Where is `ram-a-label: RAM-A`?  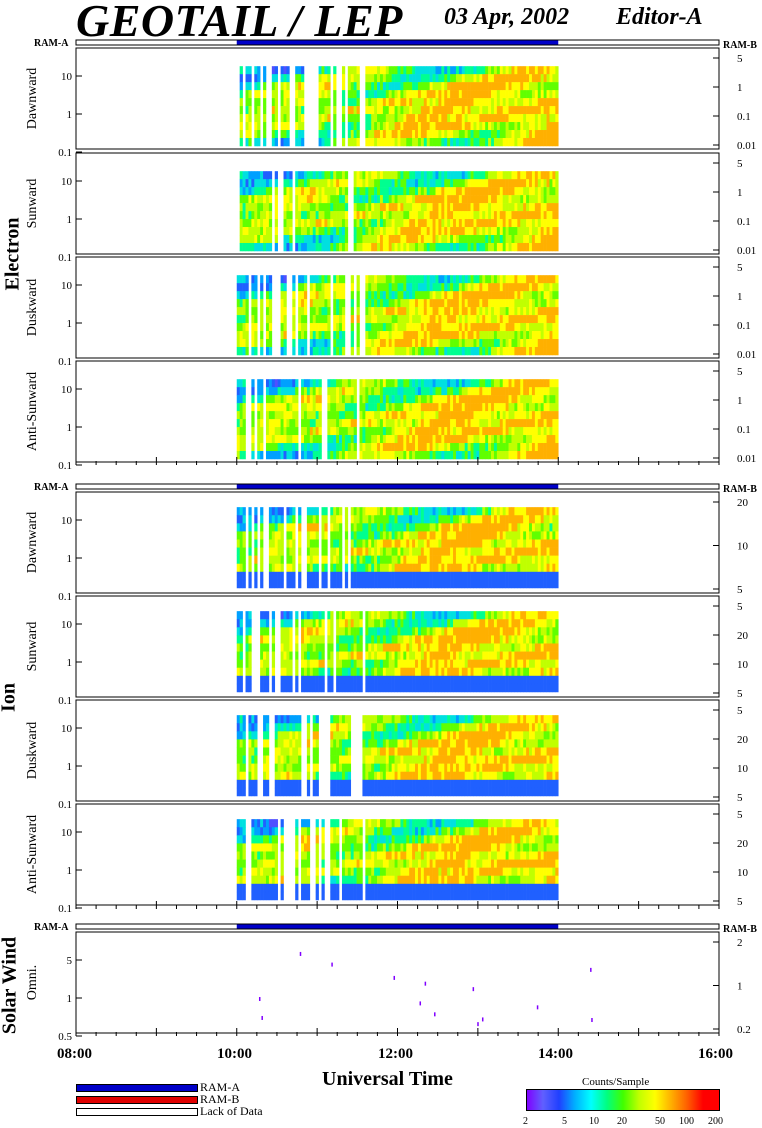 ram-a-label: RAM-A is located at coordinates (51, 43).